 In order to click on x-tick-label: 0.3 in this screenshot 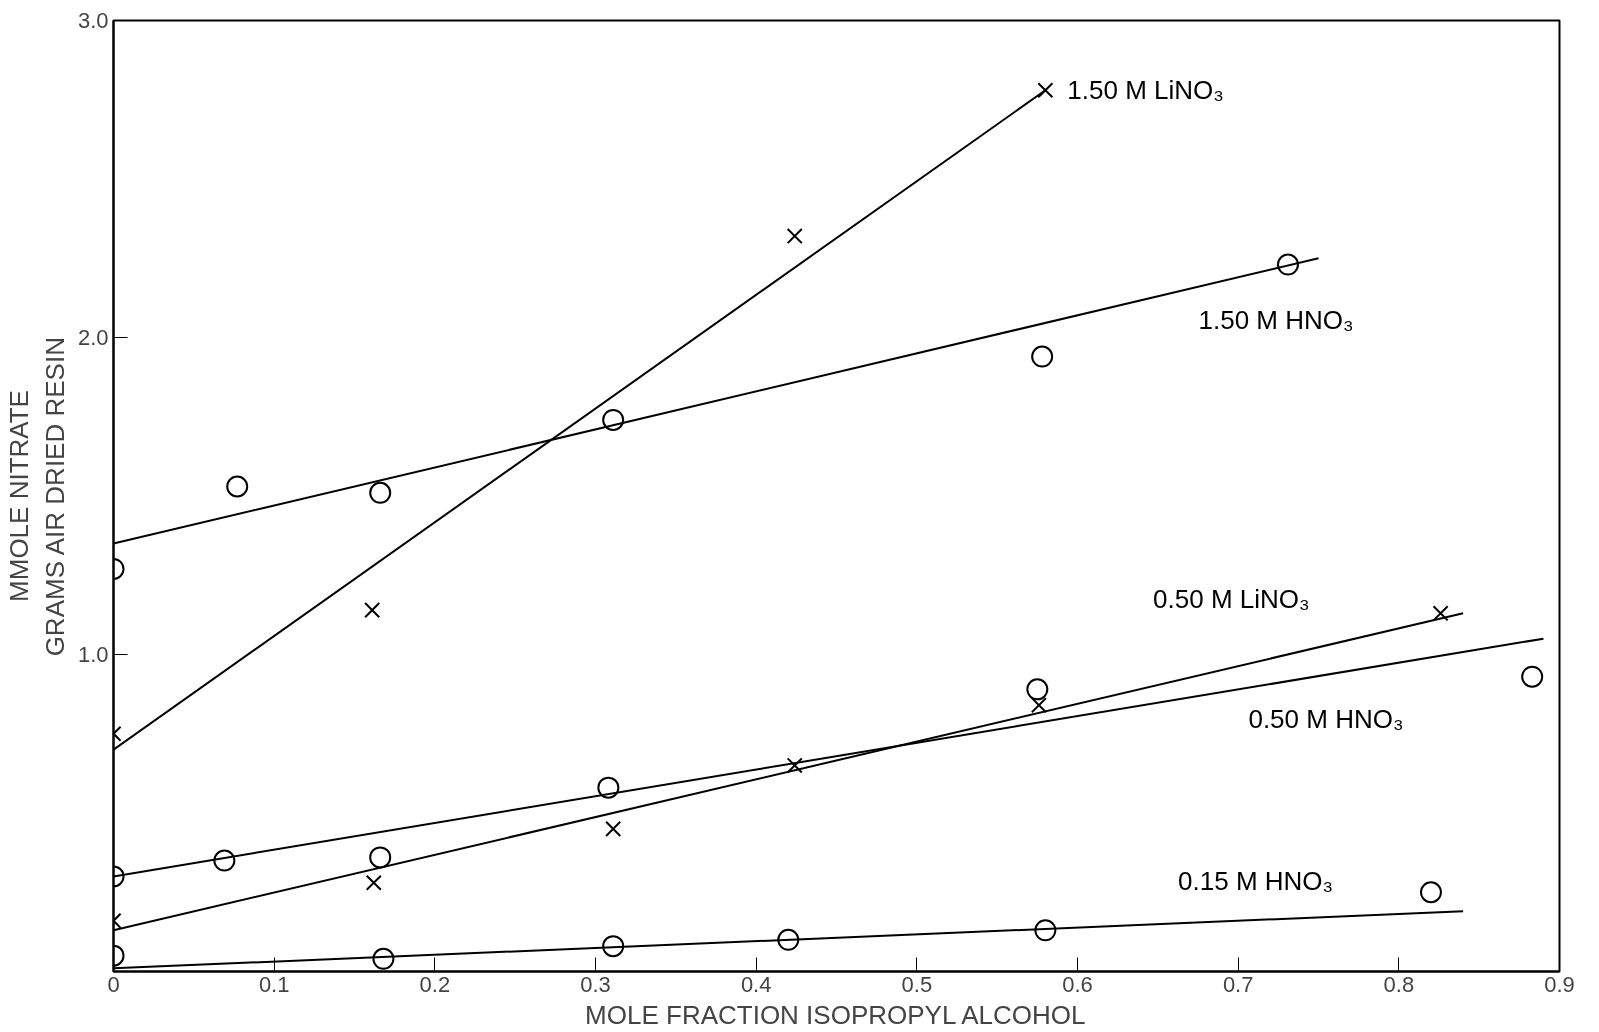, I will do `click(595, 984)`.